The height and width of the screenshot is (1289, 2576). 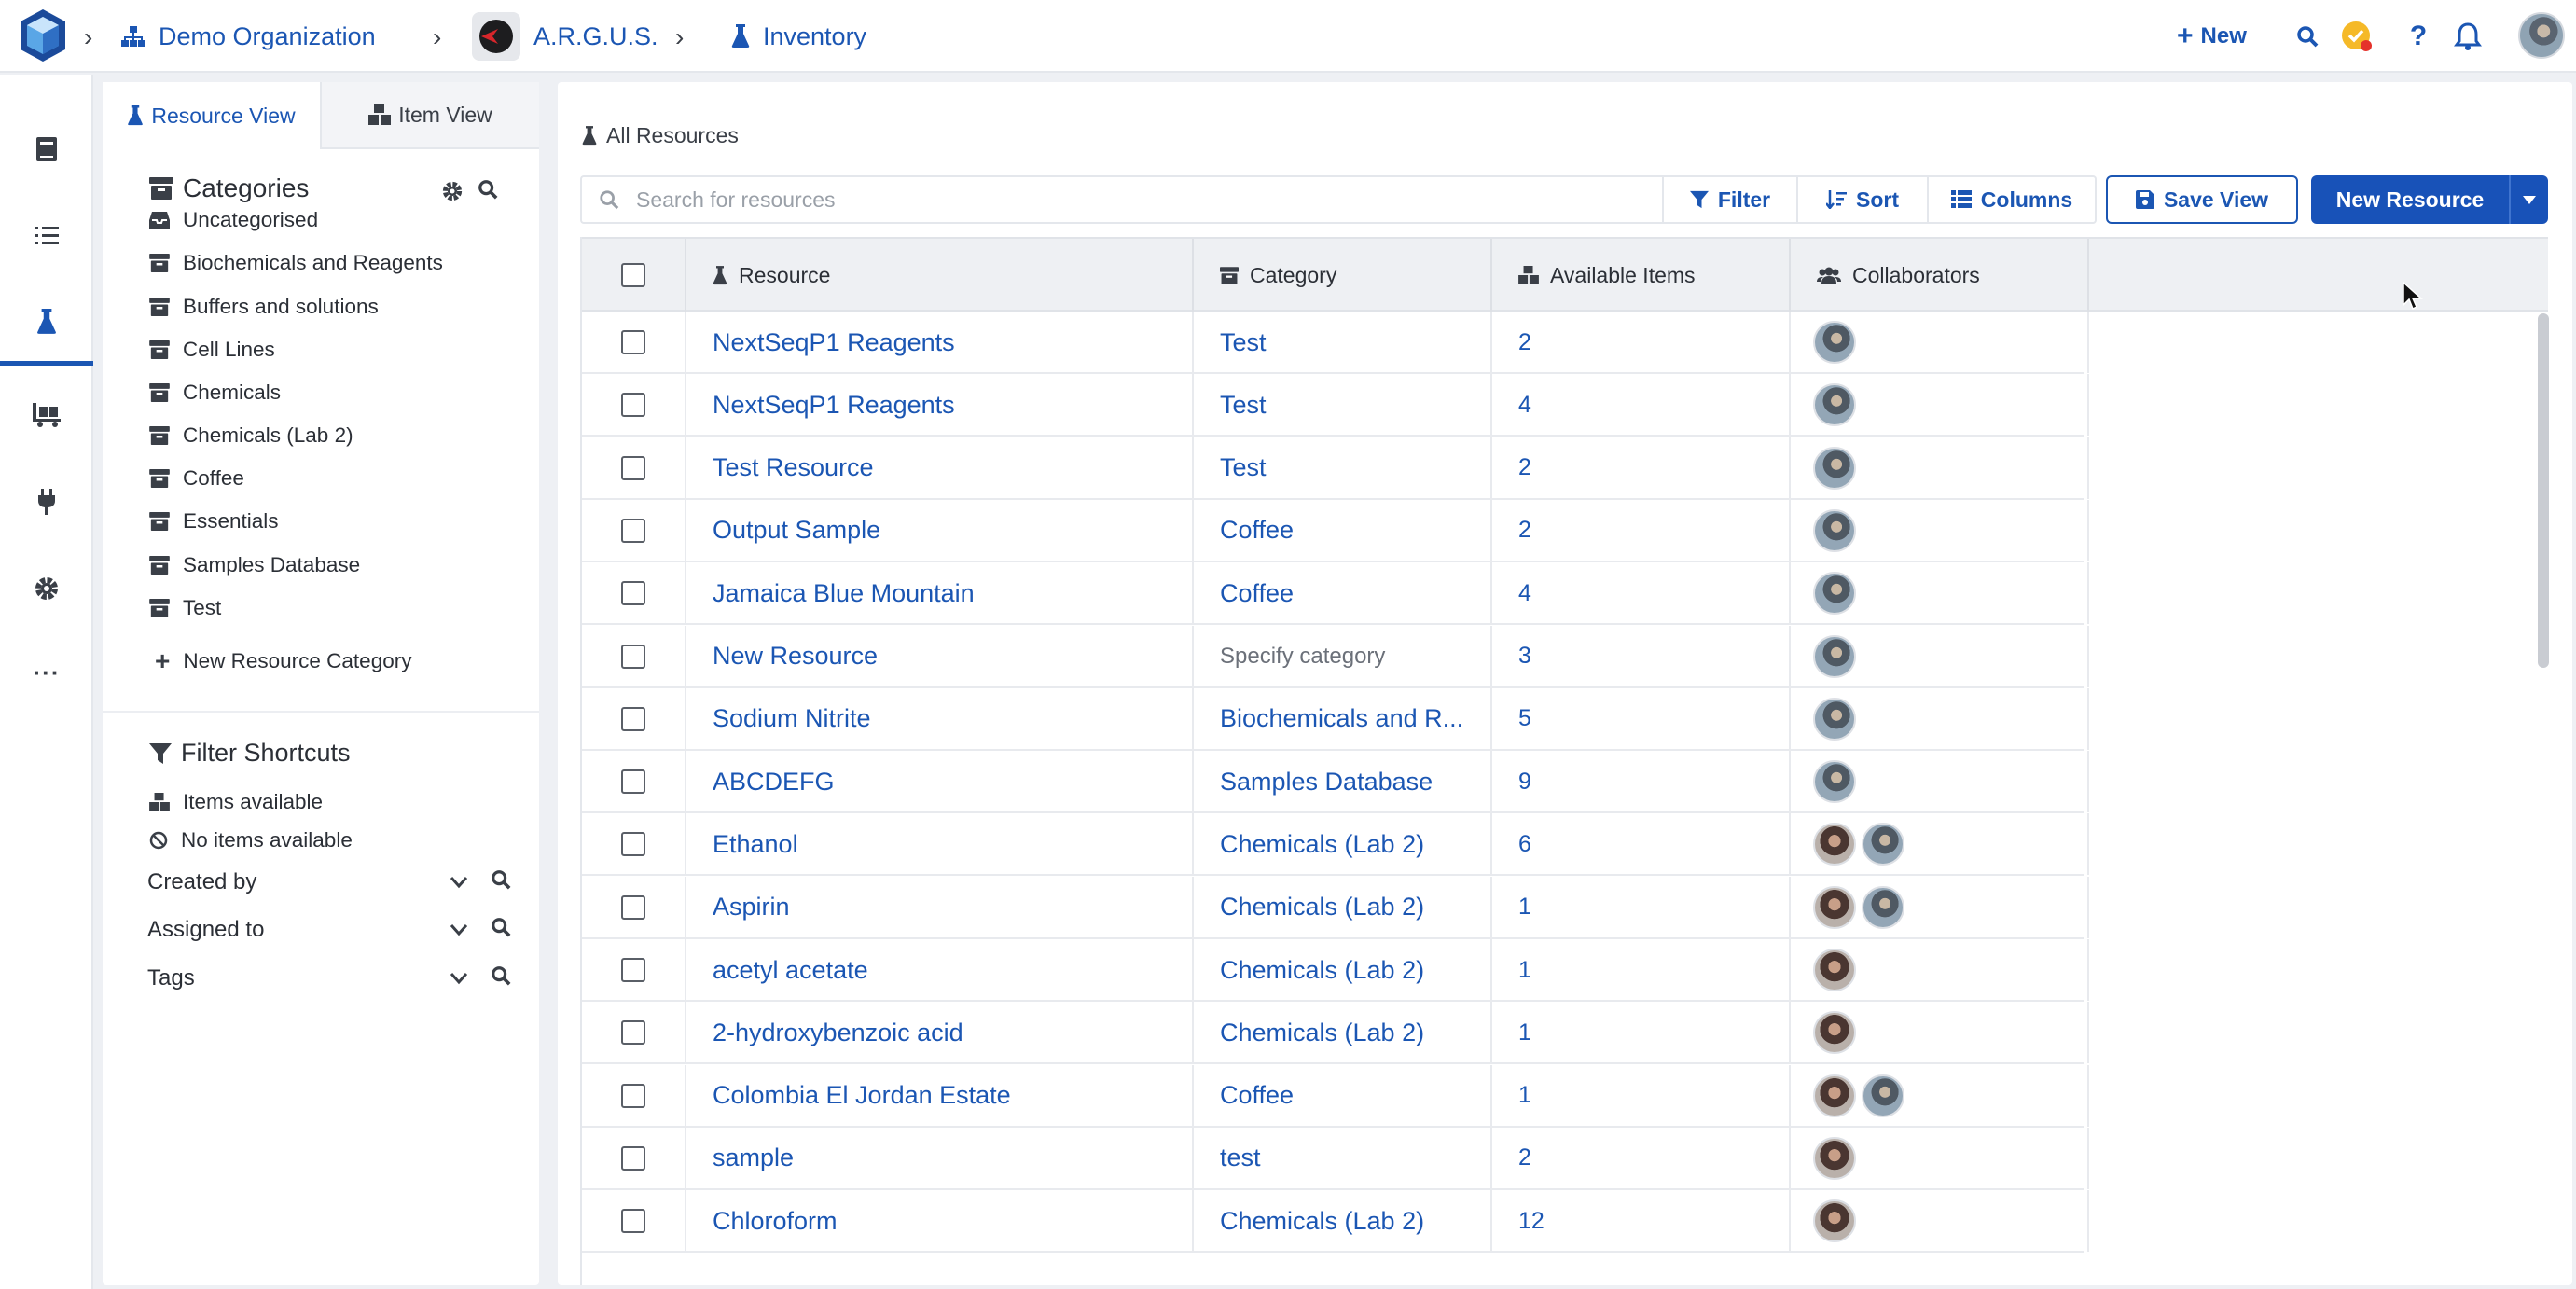 What do you see at coordinates (940, 275) in the screenshot?
I see `column-header-resource: Resource` at bounding box center [940, 275].